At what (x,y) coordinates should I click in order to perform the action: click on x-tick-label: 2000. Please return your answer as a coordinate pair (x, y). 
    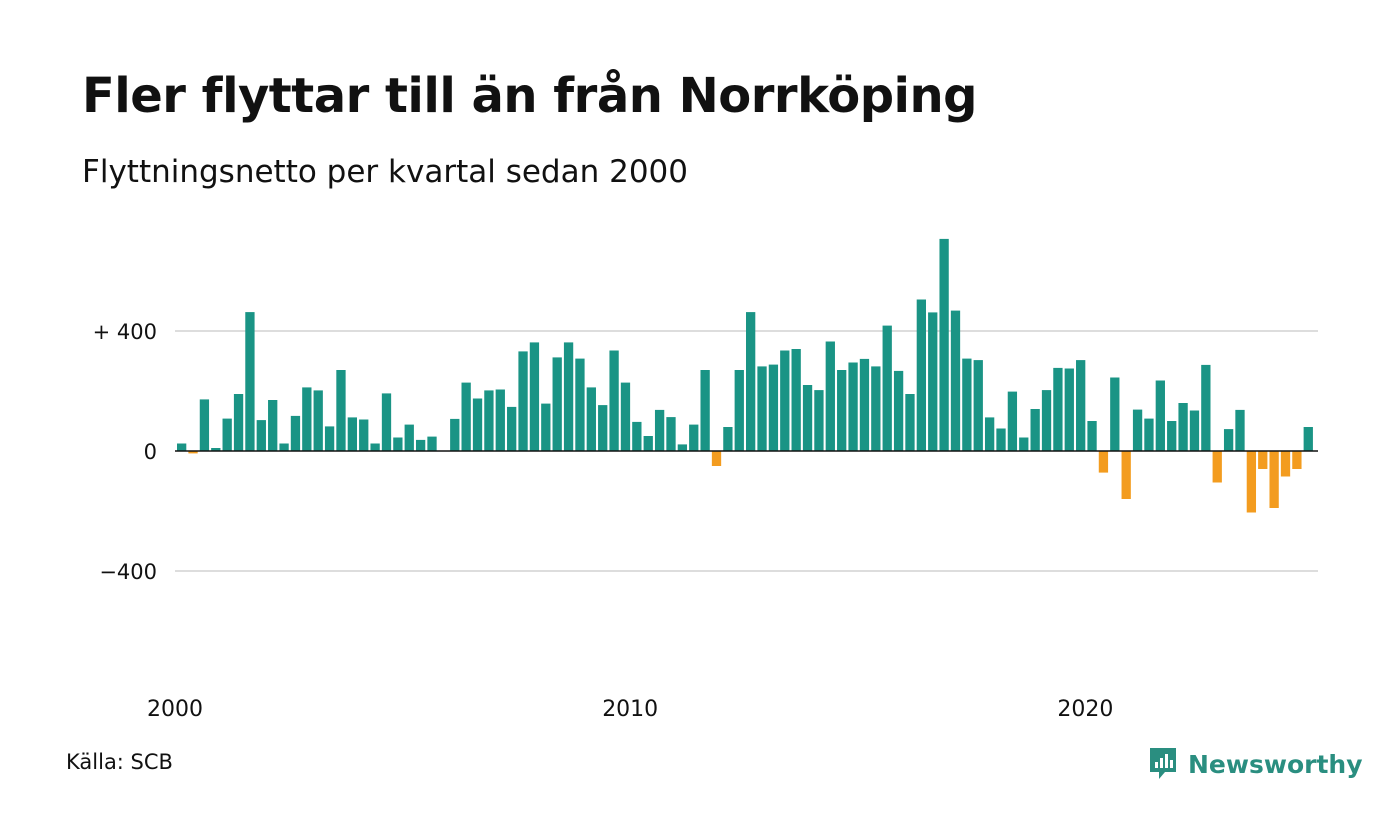
    Looking at the image, I should click on (175, 709).